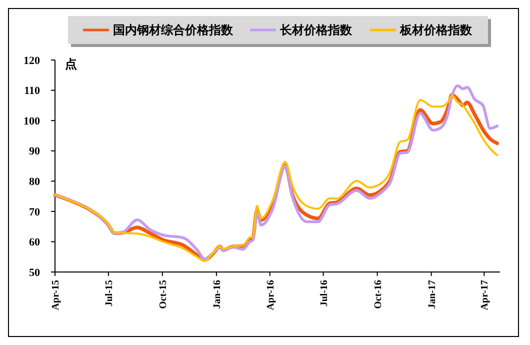  Describe the element at coordinates (34, 242) in the screenshot. I see `y-tick-label: 60` at that location.